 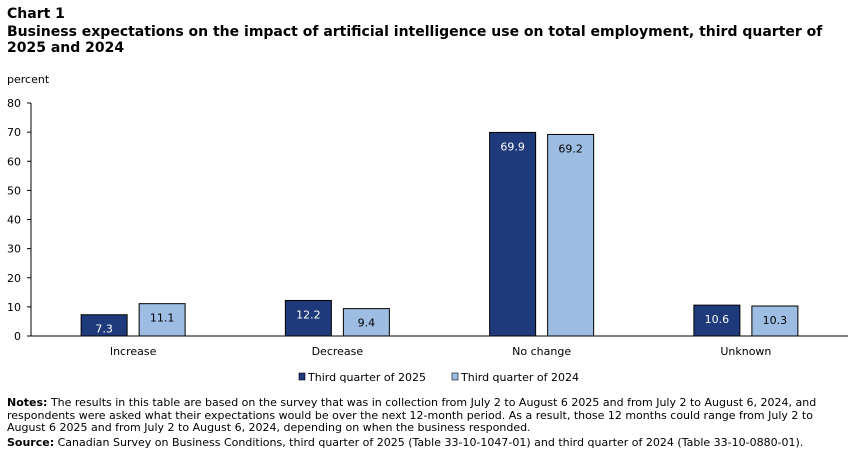 What do you see at coordinates (14, 220) in the screenshot?
I see `y-tick-label: 40` at bounding box center [14, 220].